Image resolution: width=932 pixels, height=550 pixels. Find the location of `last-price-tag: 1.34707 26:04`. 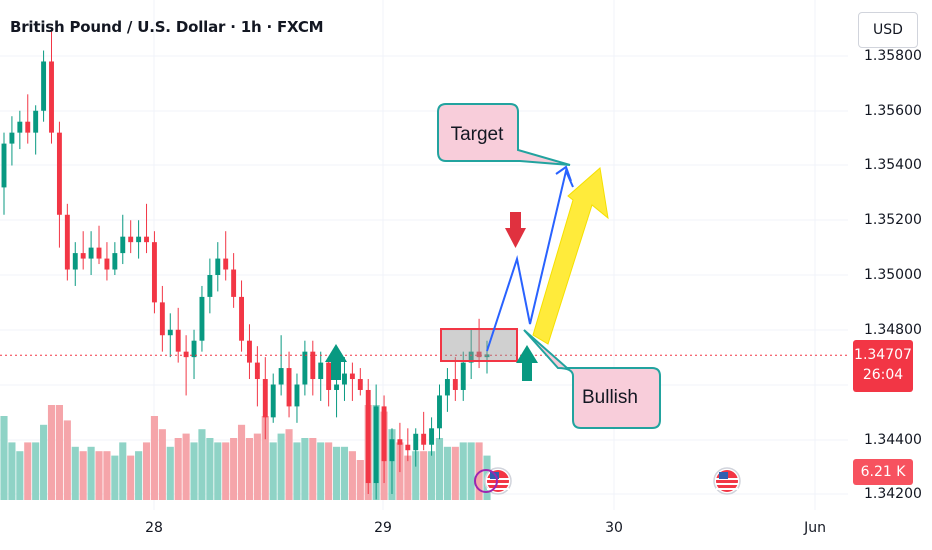

last-price-tag: 1.34707 26:04 is located at coordinates (883, 366).